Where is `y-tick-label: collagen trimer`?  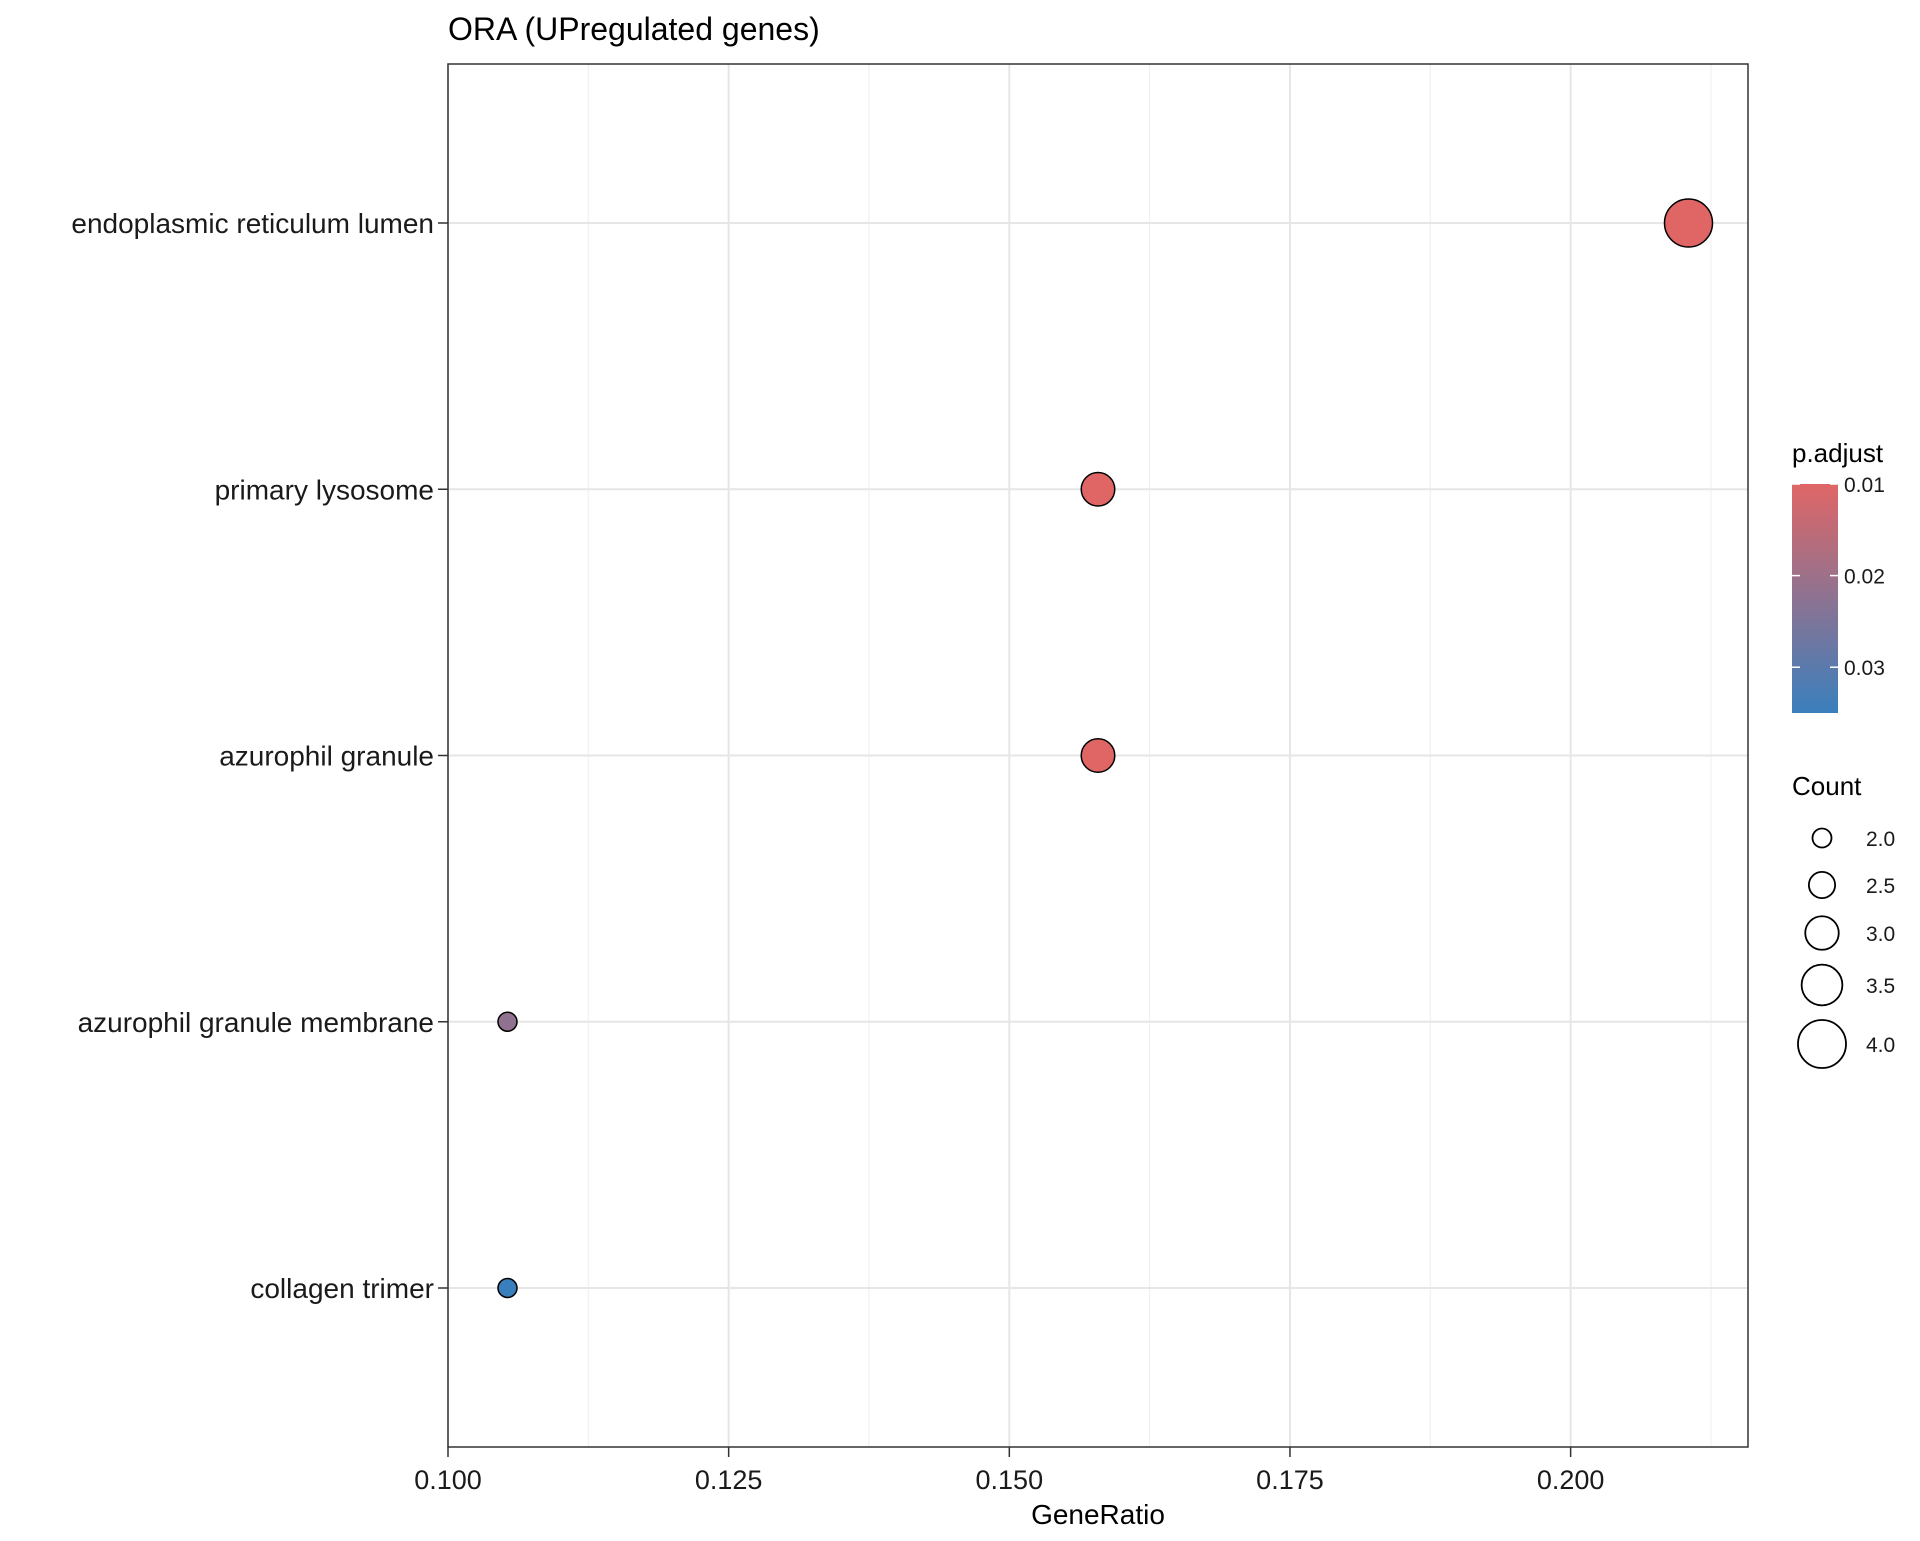 y-tick-label: collagen trimer is located at coordinates (342, 1288).